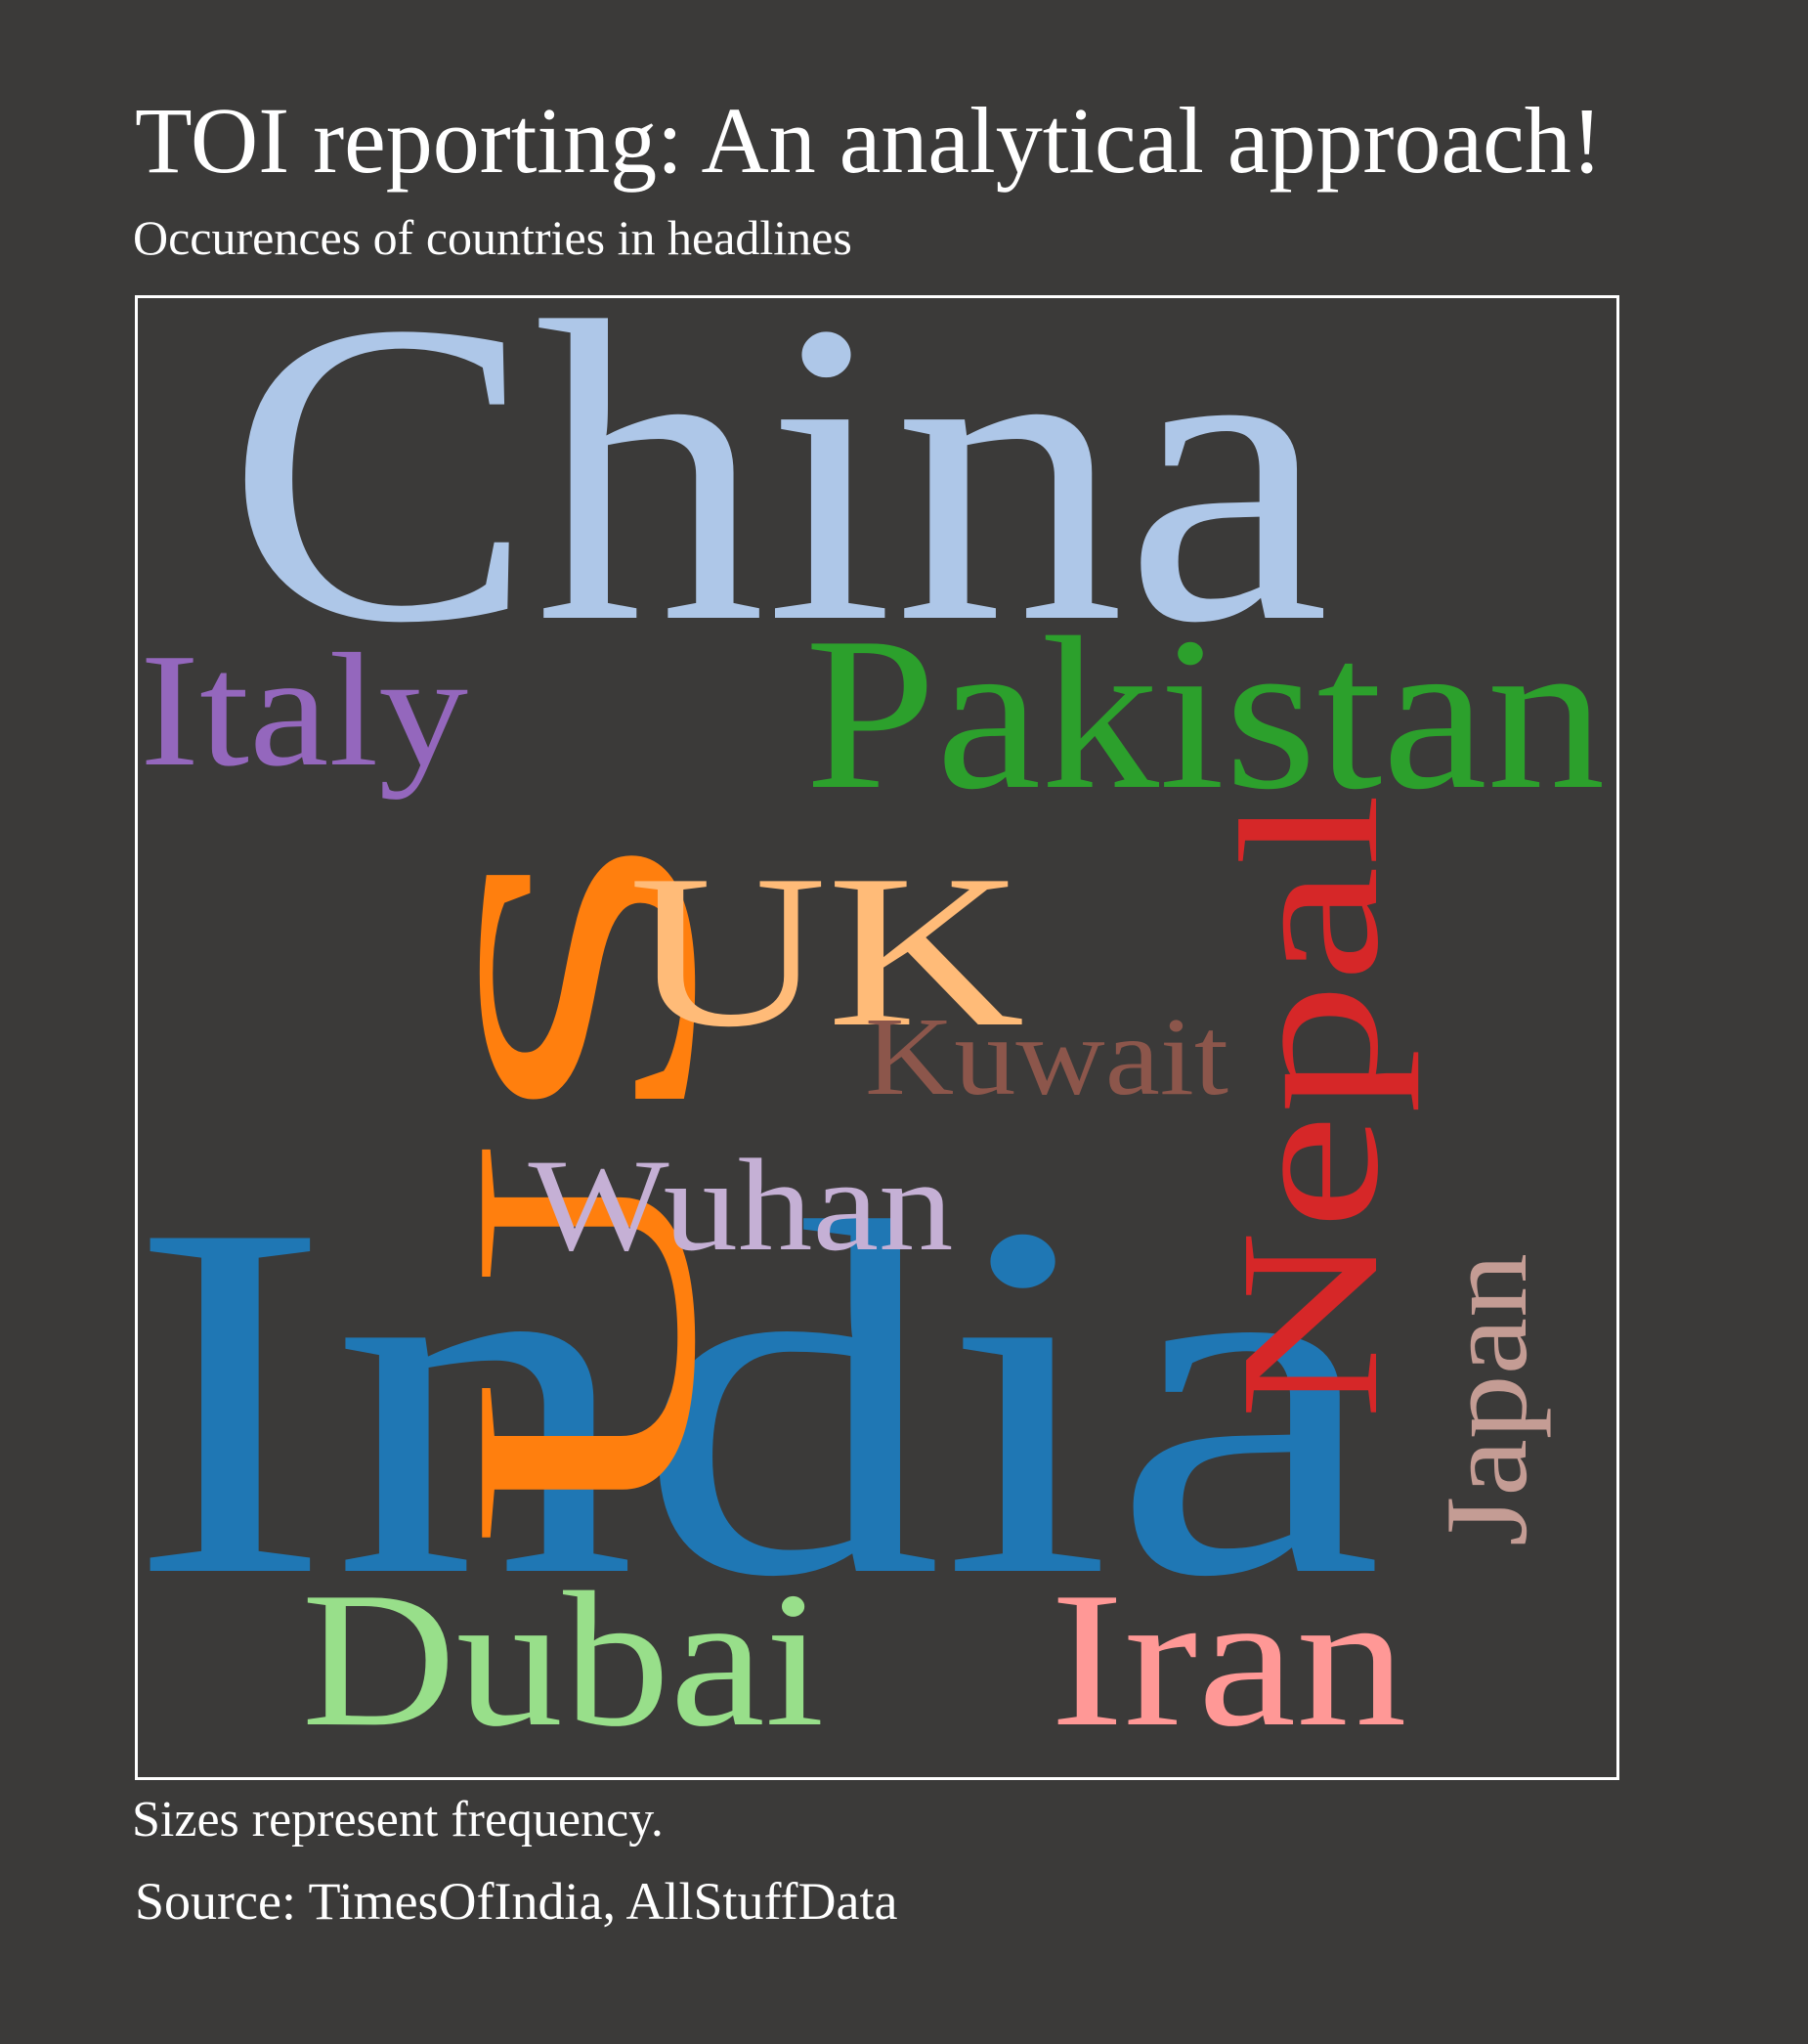 This screenshot has height=2044, width=1808. What do you see at coordinates (1229, 1659) in the screenshot?
I see `word-iran: Iran` at bounding box center [1229, 1659].